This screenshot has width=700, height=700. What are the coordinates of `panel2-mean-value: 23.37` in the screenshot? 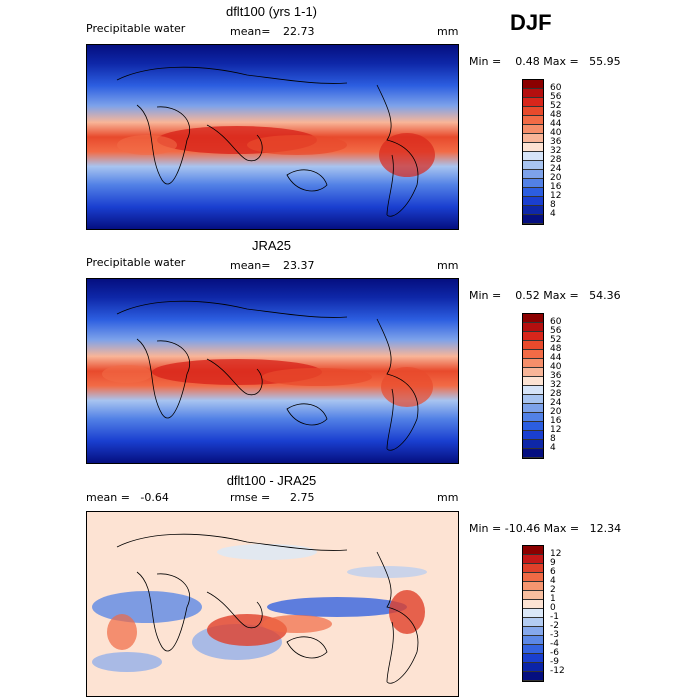 It's located at (299, 265).